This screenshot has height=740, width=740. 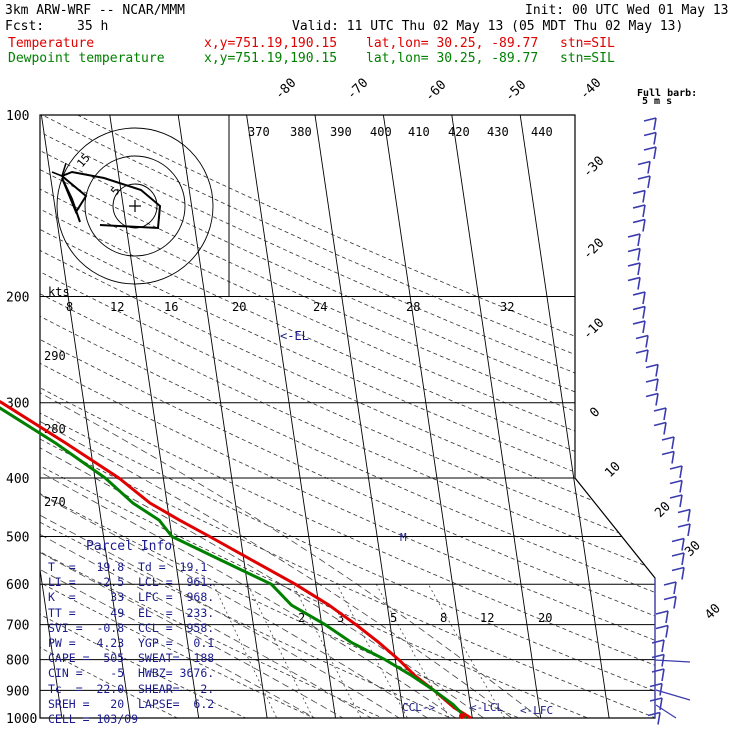 What do you see at coordinates (129, 546) in the screenshot?
I see `parcel-info-title: Parcel Info` at bounding box center [129, 546].